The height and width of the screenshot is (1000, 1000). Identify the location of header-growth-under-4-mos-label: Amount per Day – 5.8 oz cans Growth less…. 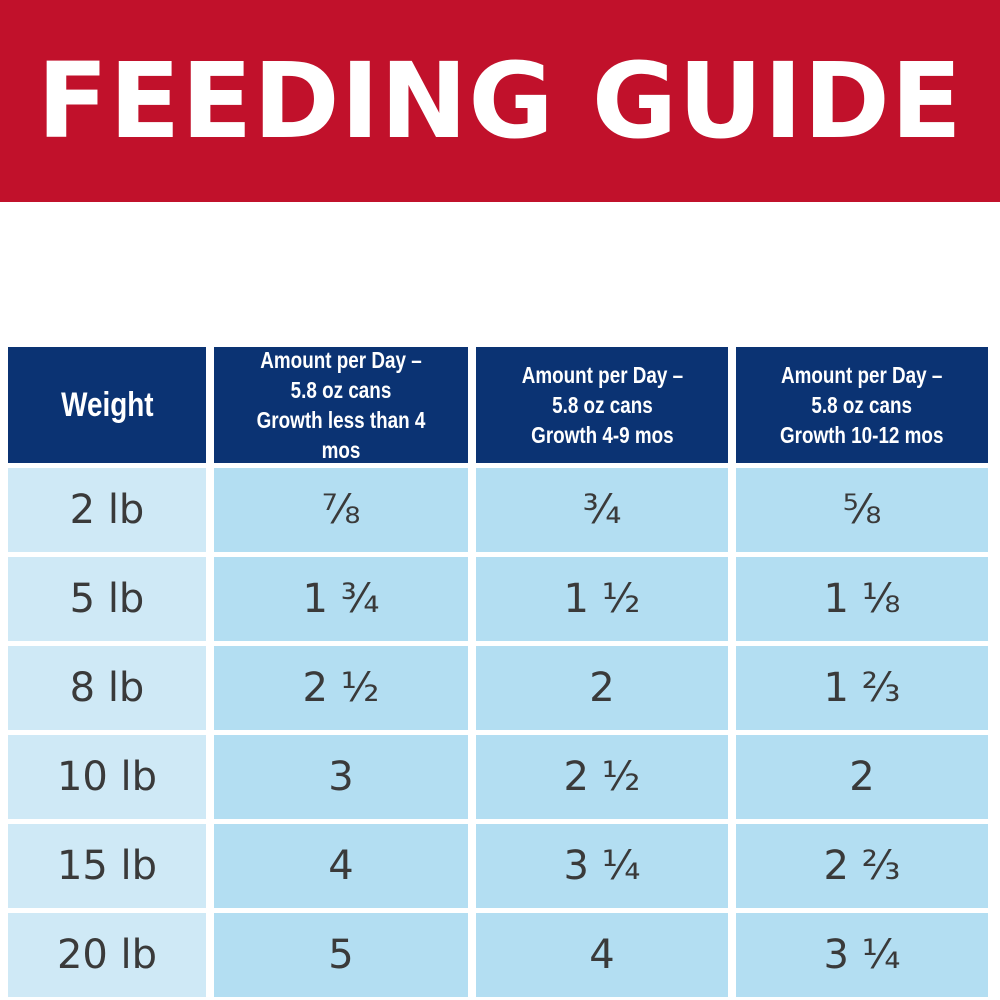
(341, 405).